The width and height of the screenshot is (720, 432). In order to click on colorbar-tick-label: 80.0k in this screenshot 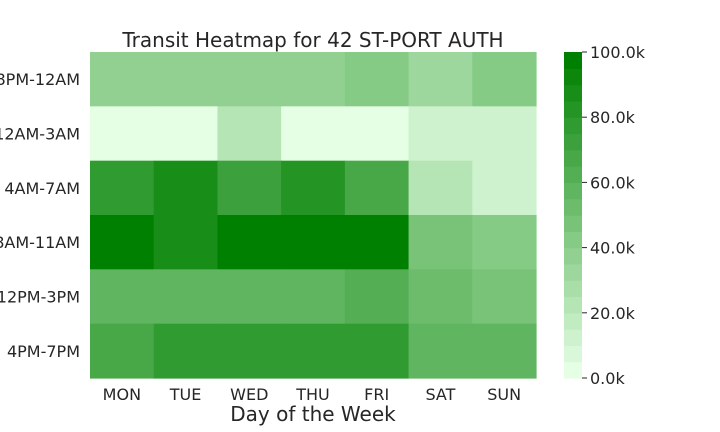, I will do `click(613, 117)`.